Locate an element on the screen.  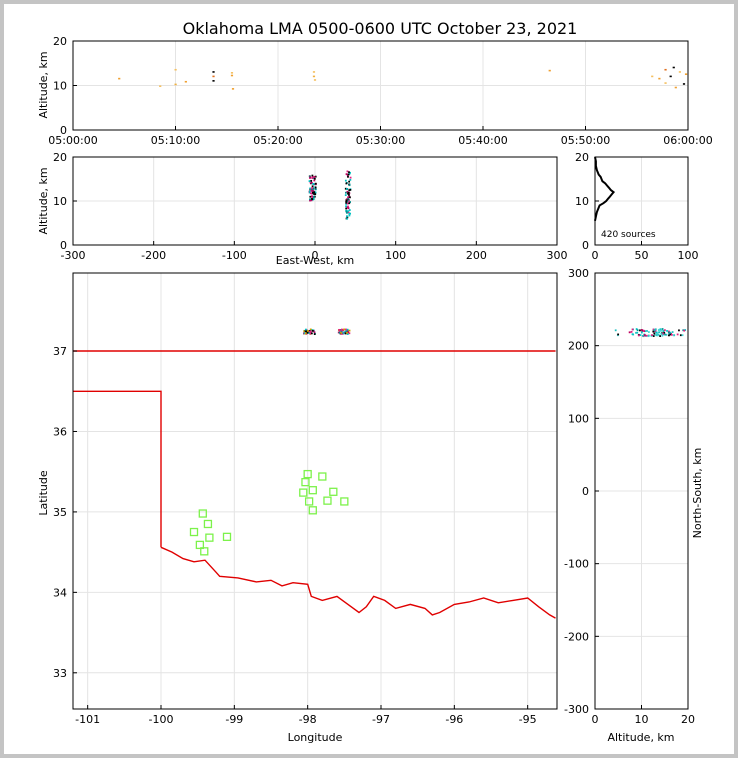
ew-x-tick-label: 200 is located at coordinates (476, 255).